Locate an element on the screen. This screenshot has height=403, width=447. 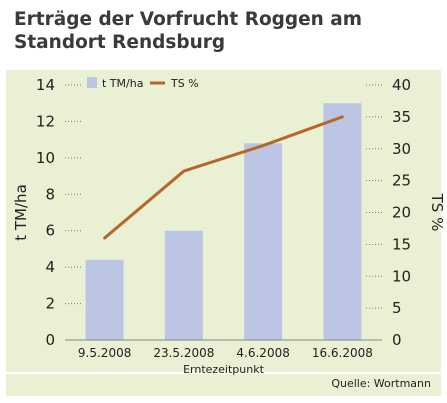
right-tick-label: 20 is located at coordinates (401, 213).